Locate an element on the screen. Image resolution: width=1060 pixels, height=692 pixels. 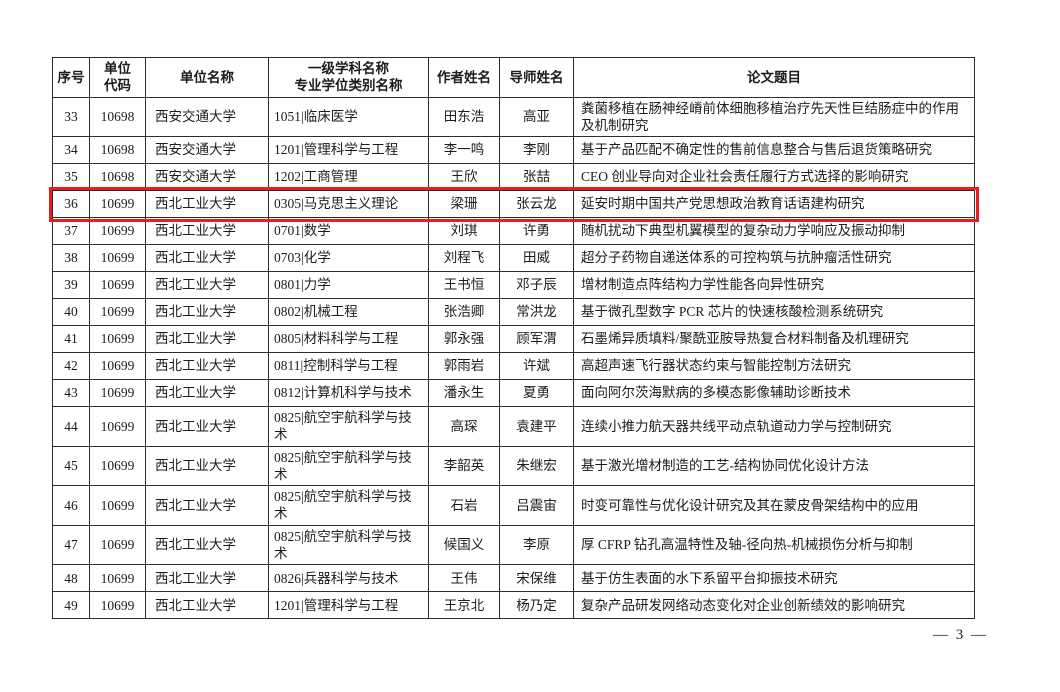
cell-advisor: 高亚 is located at coordinates (536, 117).